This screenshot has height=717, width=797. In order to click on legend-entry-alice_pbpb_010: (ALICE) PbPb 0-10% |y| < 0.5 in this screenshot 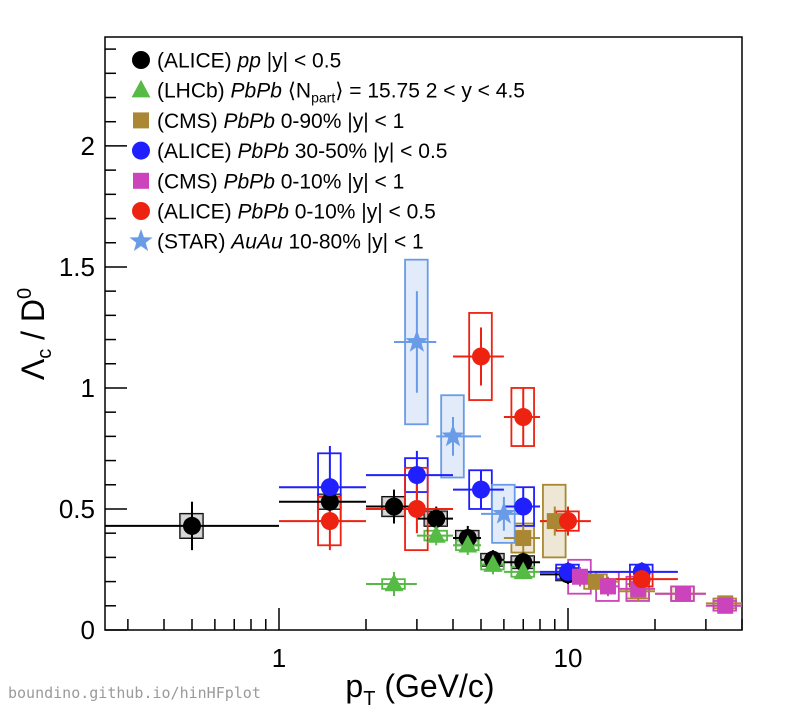, I will do `click(284, 212)`.